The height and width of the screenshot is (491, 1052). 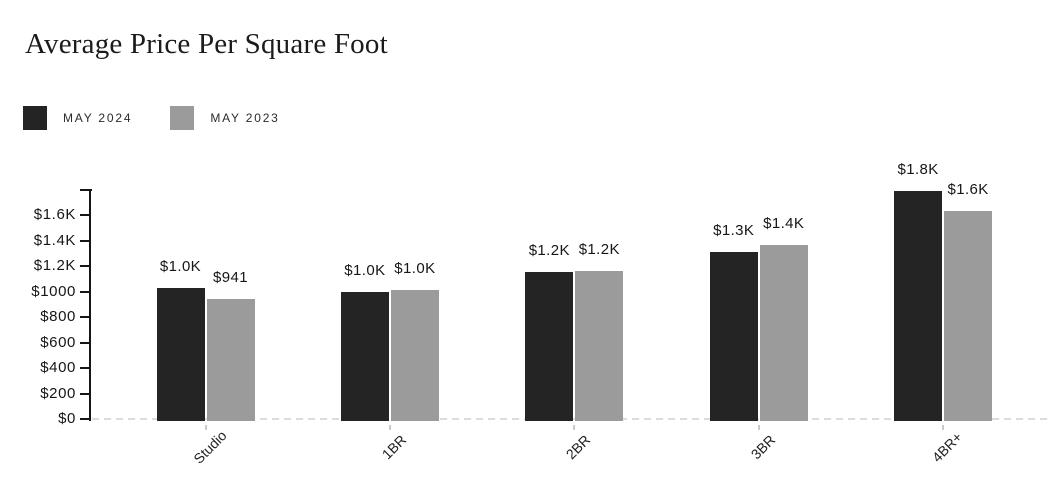 What do you see at coordinates (86, 190) in the screenshot?
I see `y-axis-top-cap` at bounding box center [86, 190].